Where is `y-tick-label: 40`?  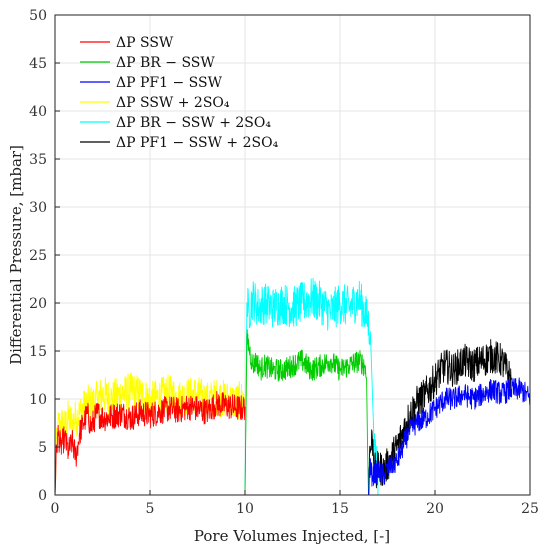 y-tick-label: 40 is located at coordinates (38, 112).